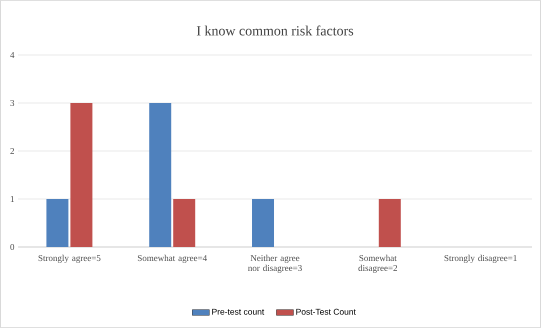  What do you see at coordinates (12, 247) in the screenshot?
I see `y-tick-label: 0` at bounding box center [12, 247].